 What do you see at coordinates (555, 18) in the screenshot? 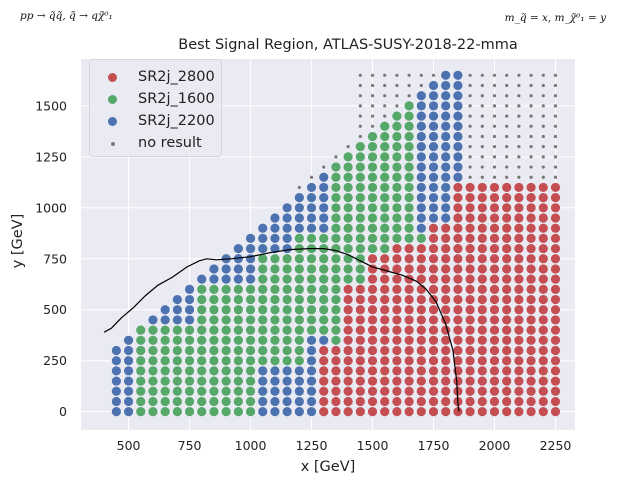
I see `mass-assignment-annotation: m_q̃ = x, m_χ̃⁰₁ = y` at bounding box center [555, 18].